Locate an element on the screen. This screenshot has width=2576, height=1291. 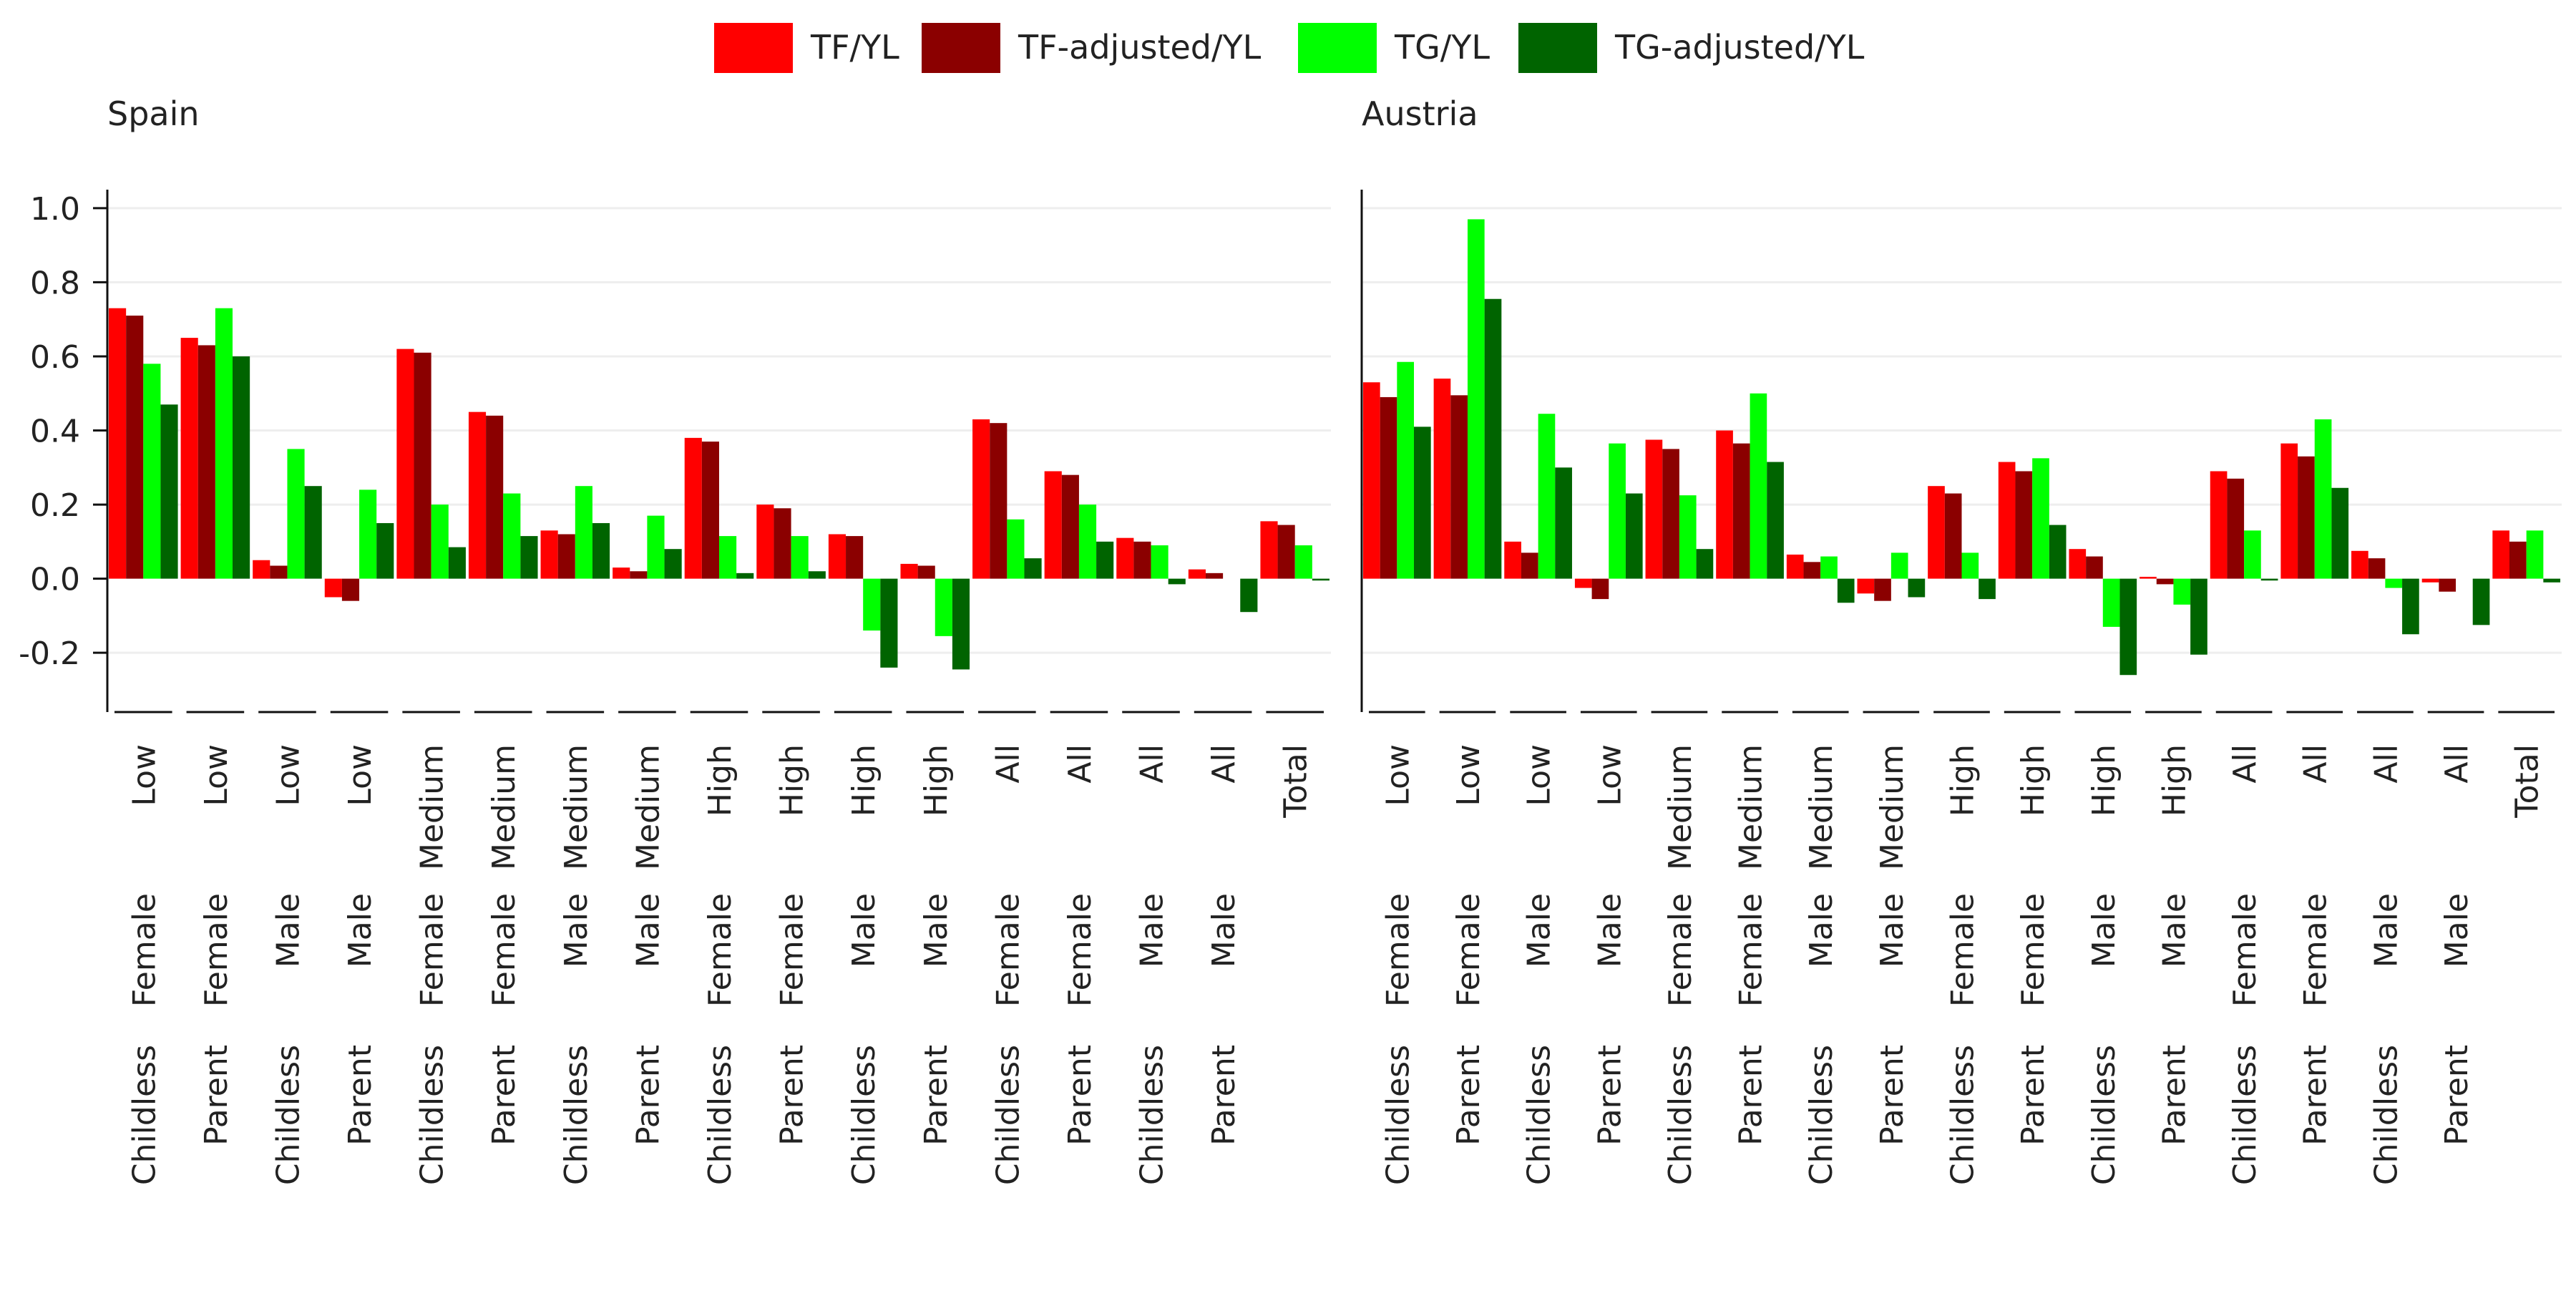
y-tick-label: -0.2 is located at coordinates (49, 653).